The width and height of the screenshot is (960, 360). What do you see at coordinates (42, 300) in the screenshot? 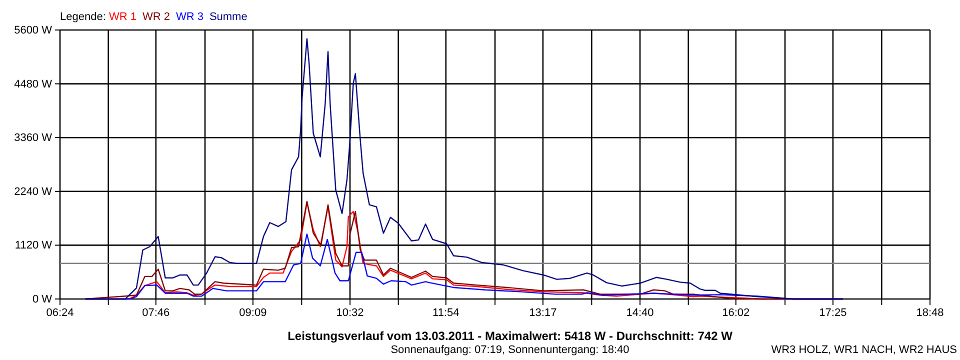
I see `y-tick-label: 0 W` at bounding box center [42, 300].